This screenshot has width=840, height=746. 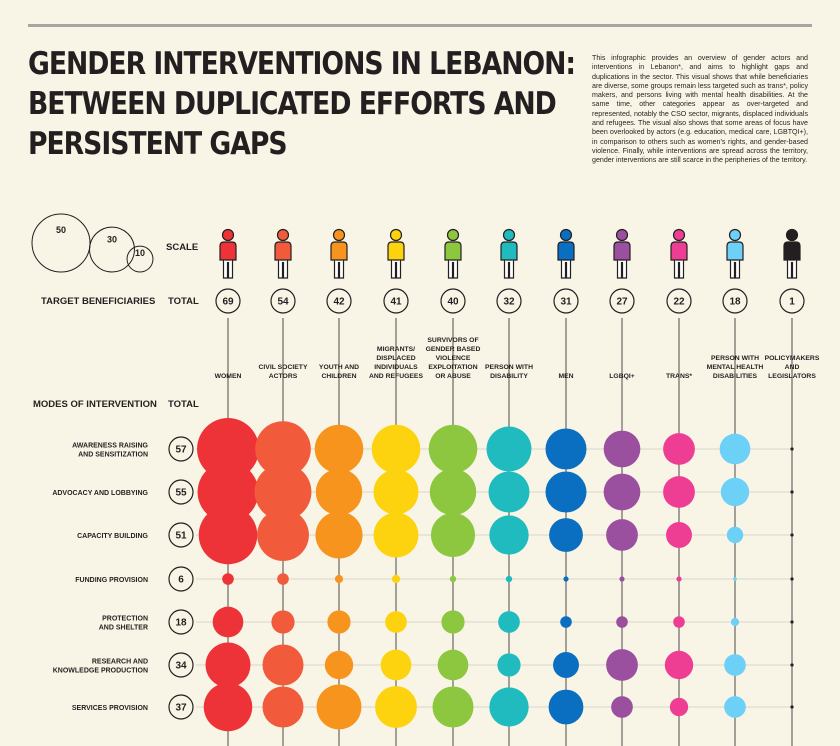 What do you see at coordinates (228, 376) in the screenshot?
I see `beneficiary-label-0-0: WOMEN` at bounding box center [228, 376].